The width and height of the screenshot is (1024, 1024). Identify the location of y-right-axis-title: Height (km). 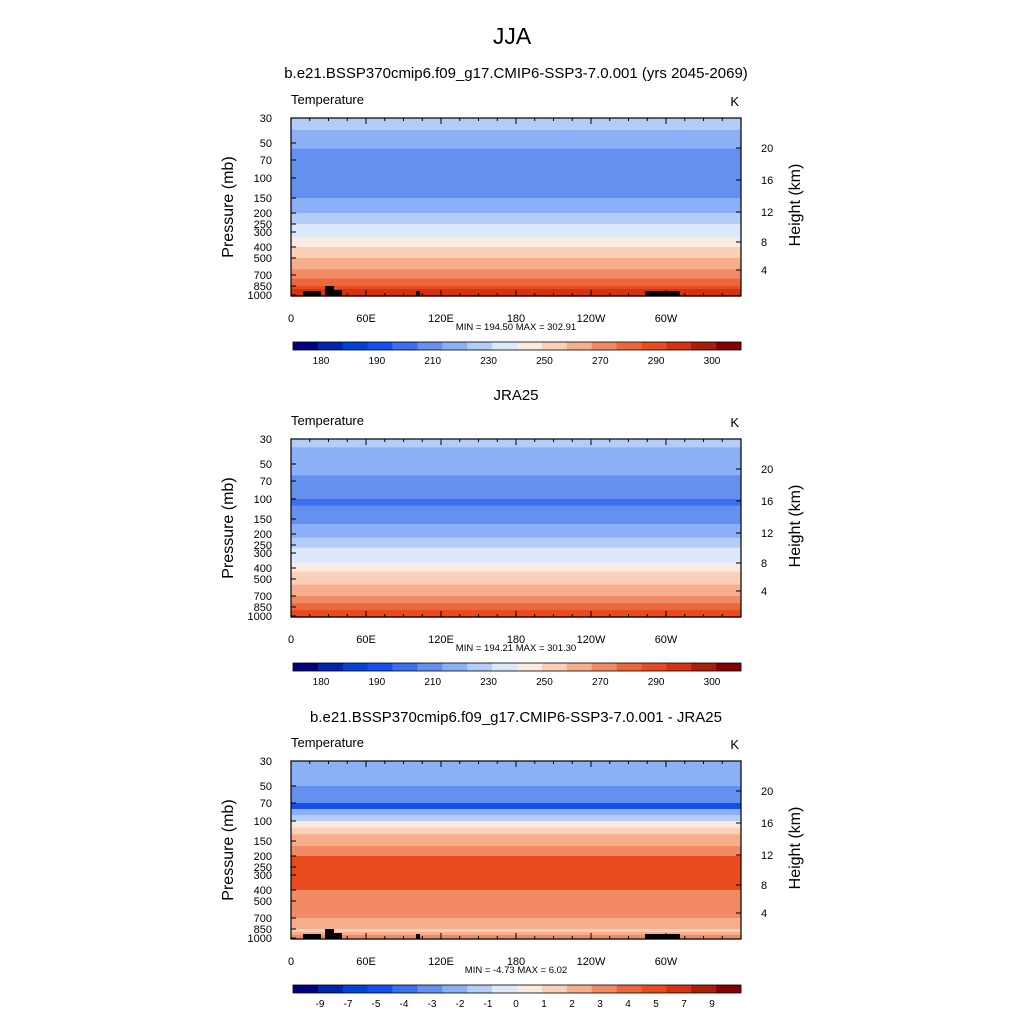
(795, 848).